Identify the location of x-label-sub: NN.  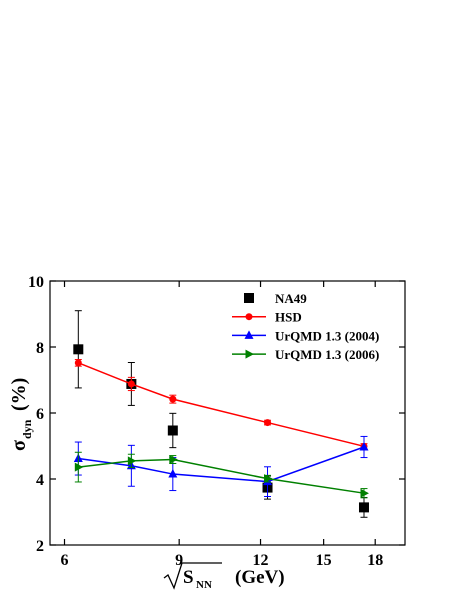
(204, 585).